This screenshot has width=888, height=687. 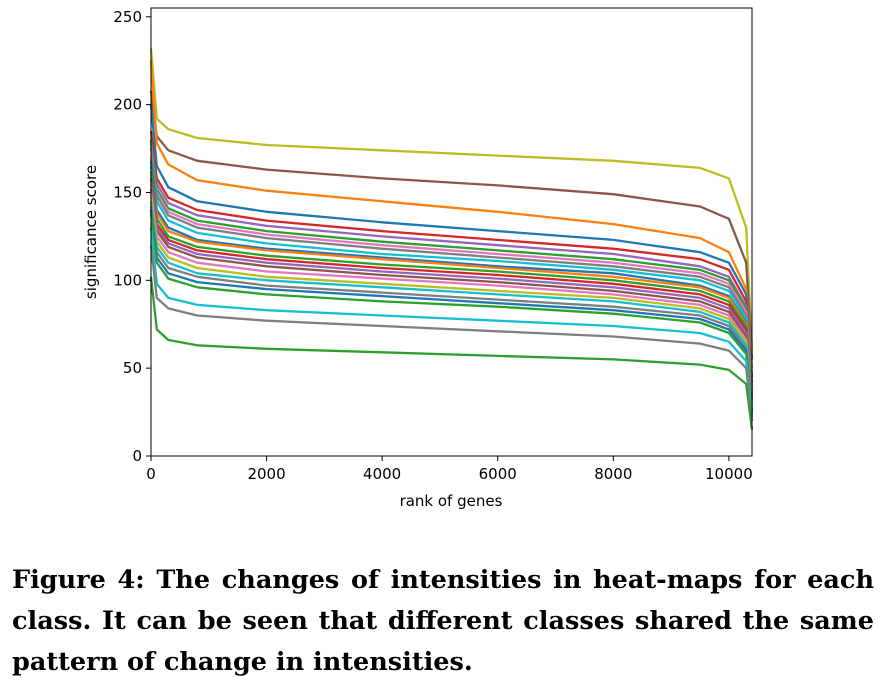 I want to click on y-tick-label: 0, so click(x=137, y=456).